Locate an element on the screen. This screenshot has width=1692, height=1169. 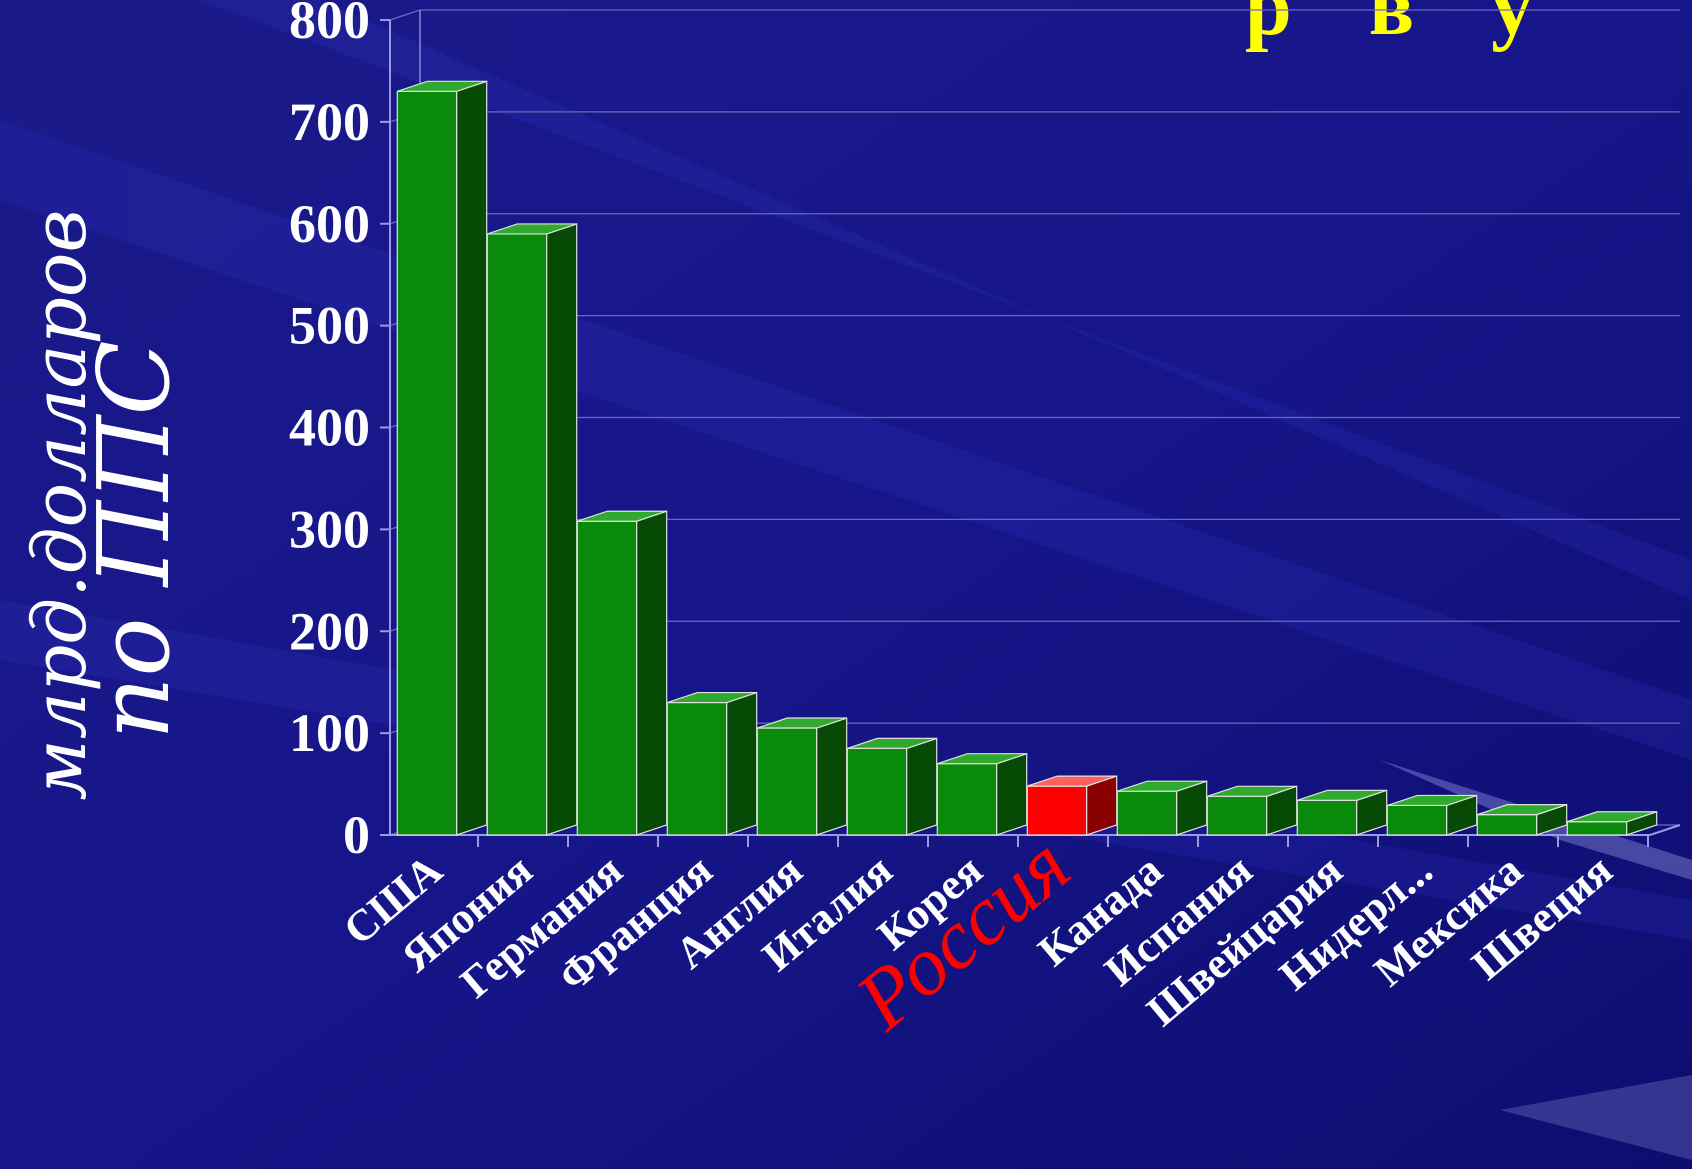
y-tick-label-3: 300 is located at coordinates (329, 529).